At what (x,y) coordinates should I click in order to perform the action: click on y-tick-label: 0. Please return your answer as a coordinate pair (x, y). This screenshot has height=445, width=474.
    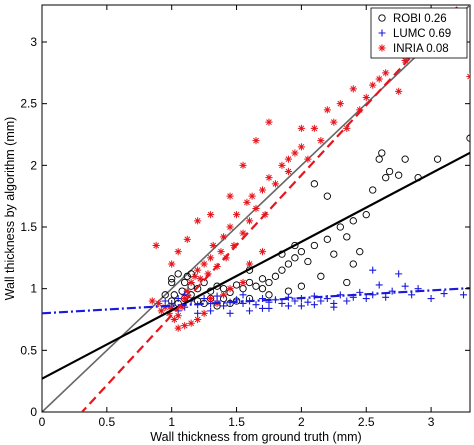
    Looking at the image, I should click on (33, 412).